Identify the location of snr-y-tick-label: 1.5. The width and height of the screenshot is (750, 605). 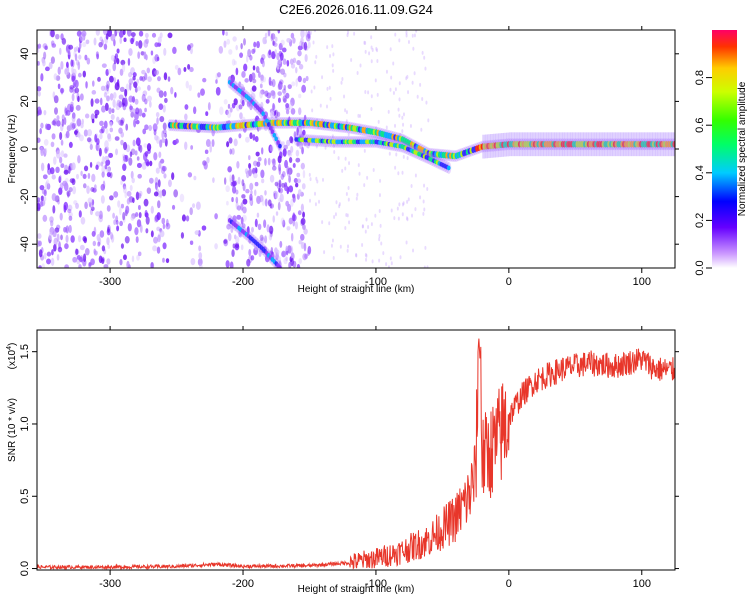
(25, 351).